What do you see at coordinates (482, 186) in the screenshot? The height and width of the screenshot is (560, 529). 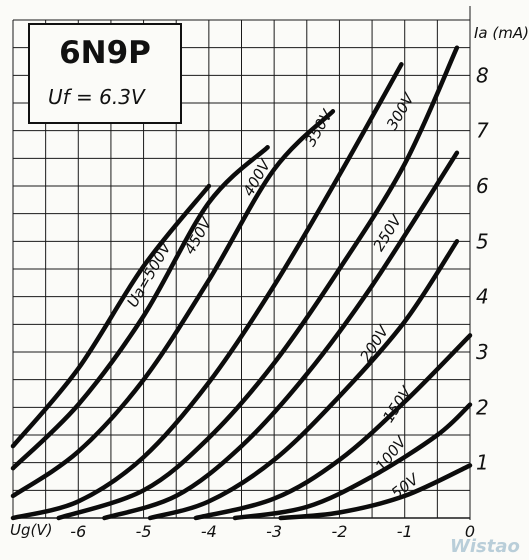 I see `y-tick-label: 6` at bounding box center [482, 186].